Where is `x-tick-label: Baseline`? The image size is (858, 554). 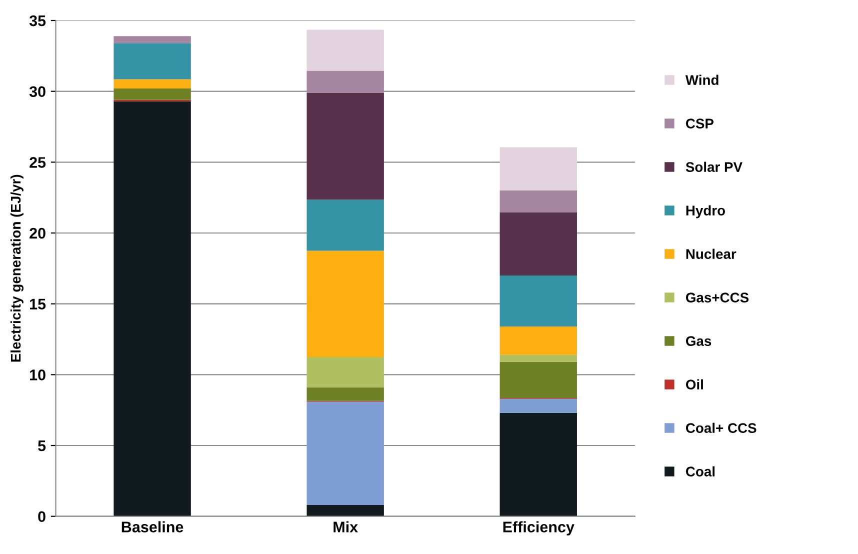
x-tick-label: Baseline is located at coordinates (153, 526).